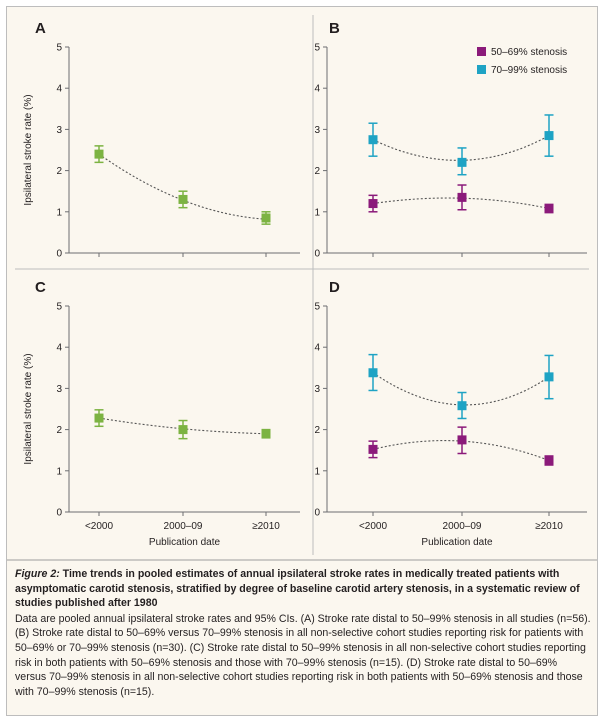 The width and height of the screenshot is (604, 728). Describe the element at coordinates (37, 574) in the screenshot. I see `caption-label: Figure 2:` at that location.